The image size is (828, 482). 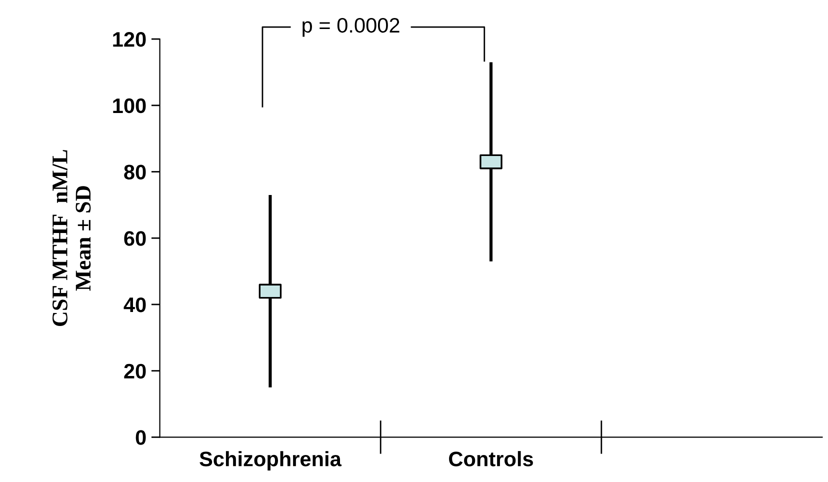 I want to click on y-tick-label: 120, so click(x=129, y=39).